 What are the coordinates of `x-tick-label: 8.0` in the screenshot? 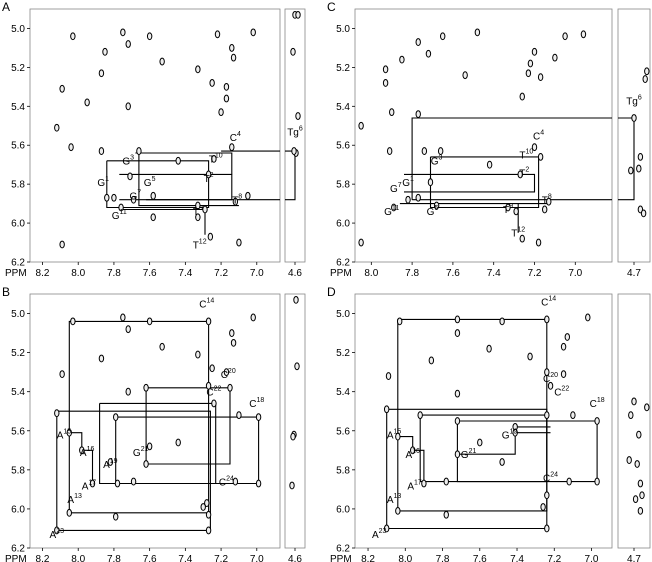 It's located at (78, 273).